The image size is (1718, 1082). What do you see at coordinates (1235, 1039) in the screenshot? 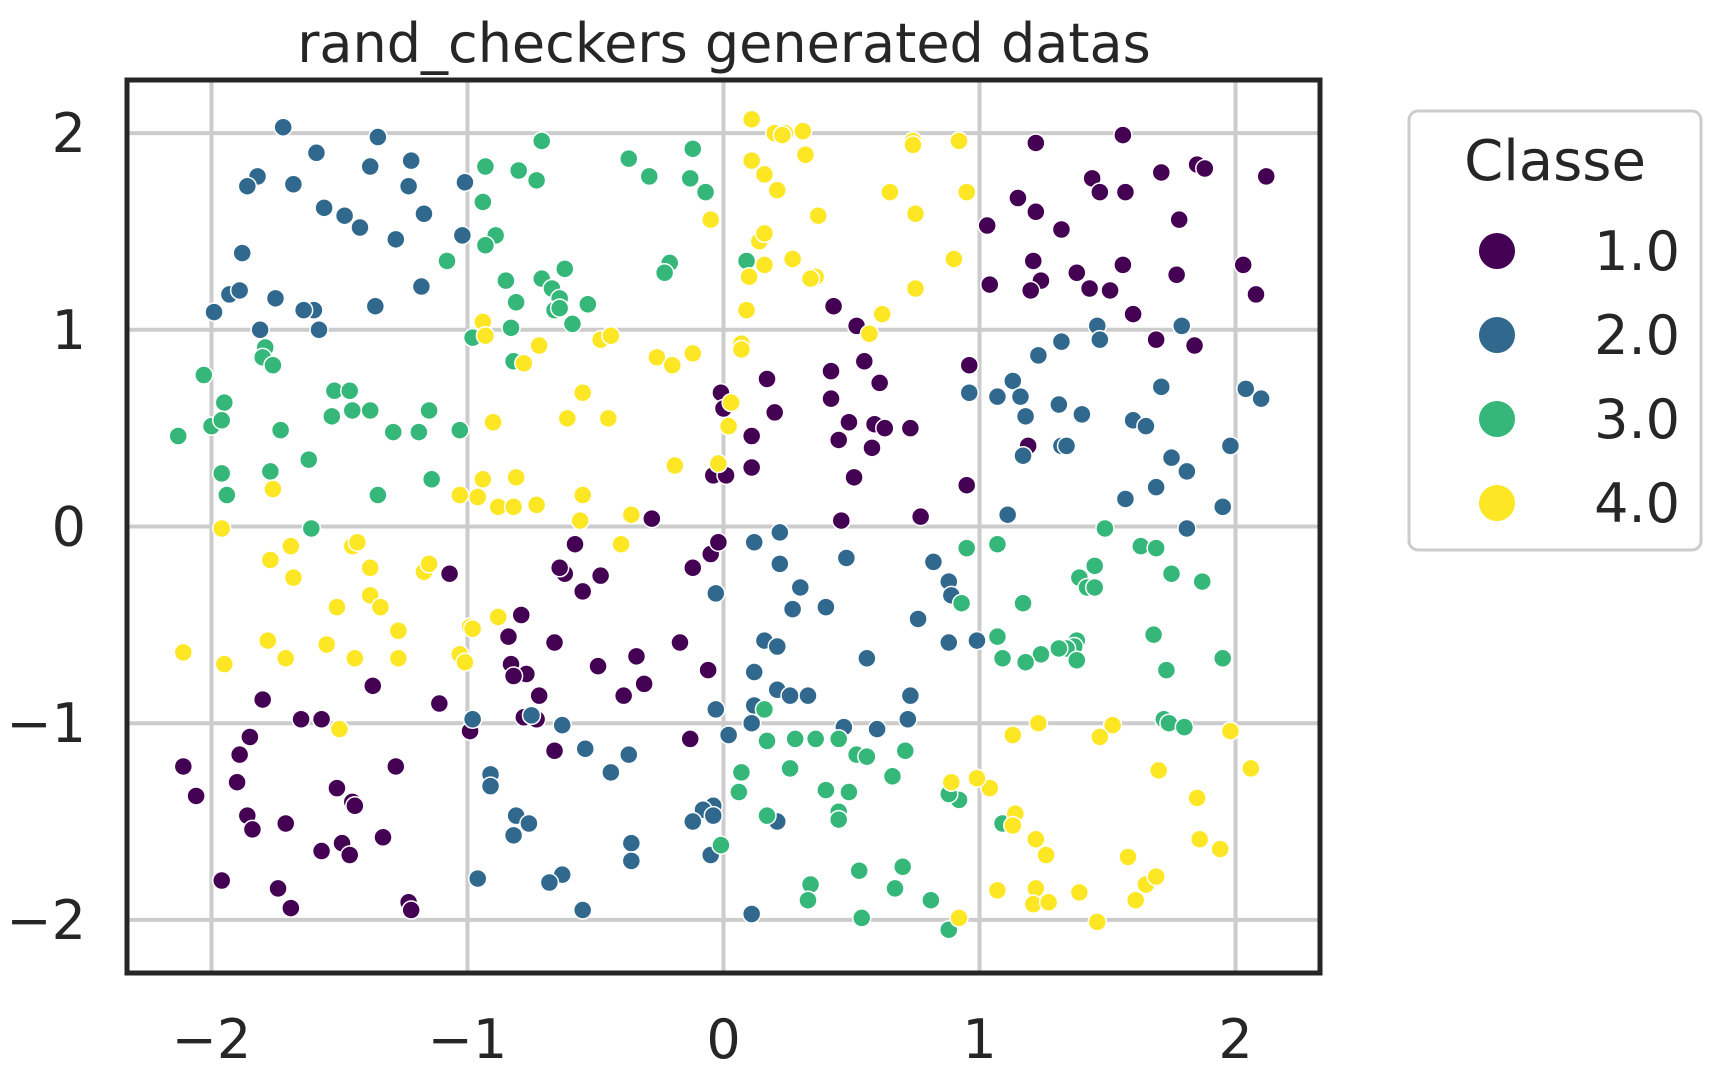
I see `x-tick-label: 2` at bounding box center [1235, 1039].